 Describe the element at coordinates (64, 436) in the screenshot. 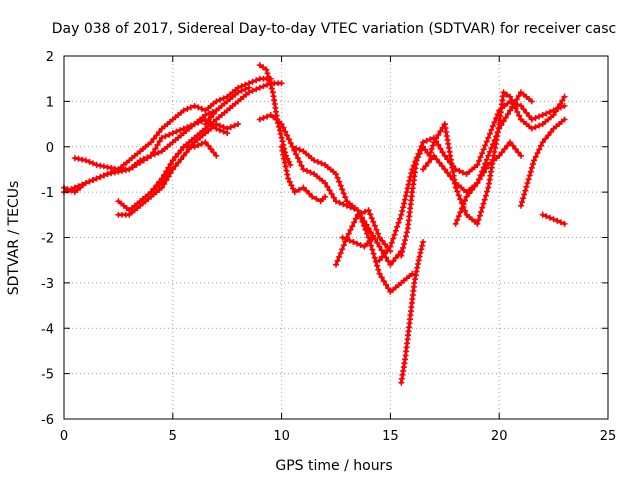

I see `x-tick-label: 0` at that location.